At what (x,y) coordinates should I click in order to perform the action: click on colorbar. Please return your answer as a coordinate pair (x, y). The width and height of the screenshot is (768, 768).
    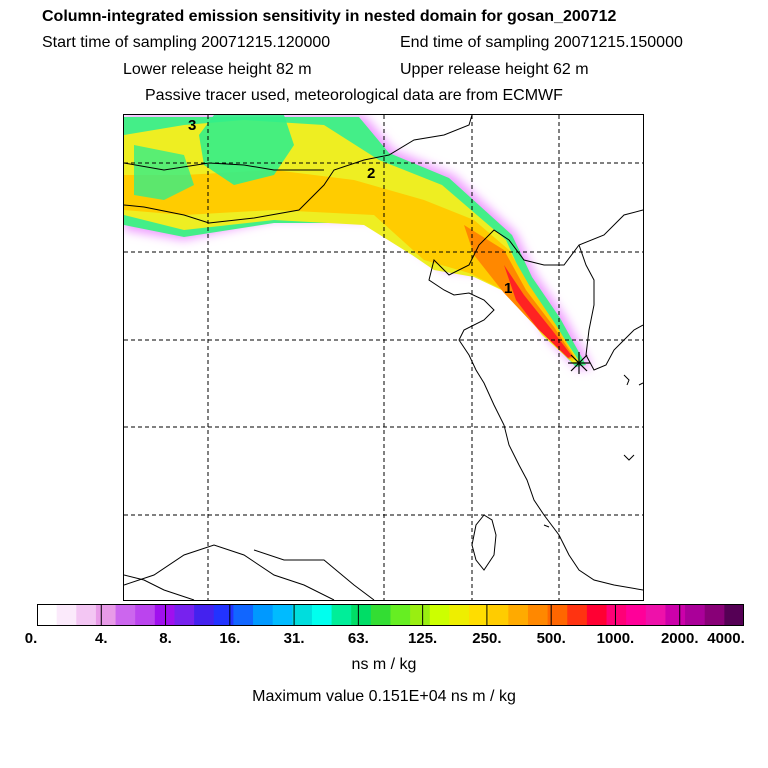
    Looking at the image, I should click on (390, 615).